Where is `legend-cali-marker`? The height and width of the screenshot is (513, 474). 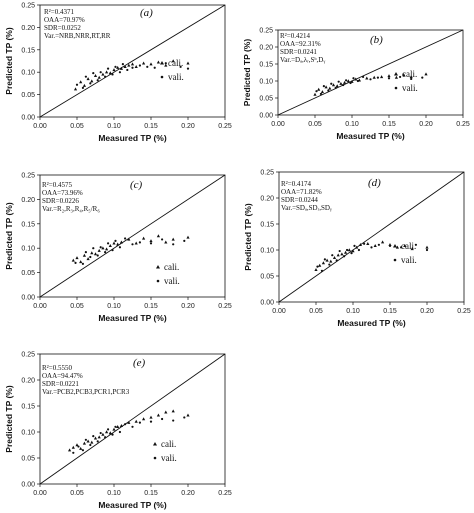 legend-cali-marker is located at coordinates (158, 267).